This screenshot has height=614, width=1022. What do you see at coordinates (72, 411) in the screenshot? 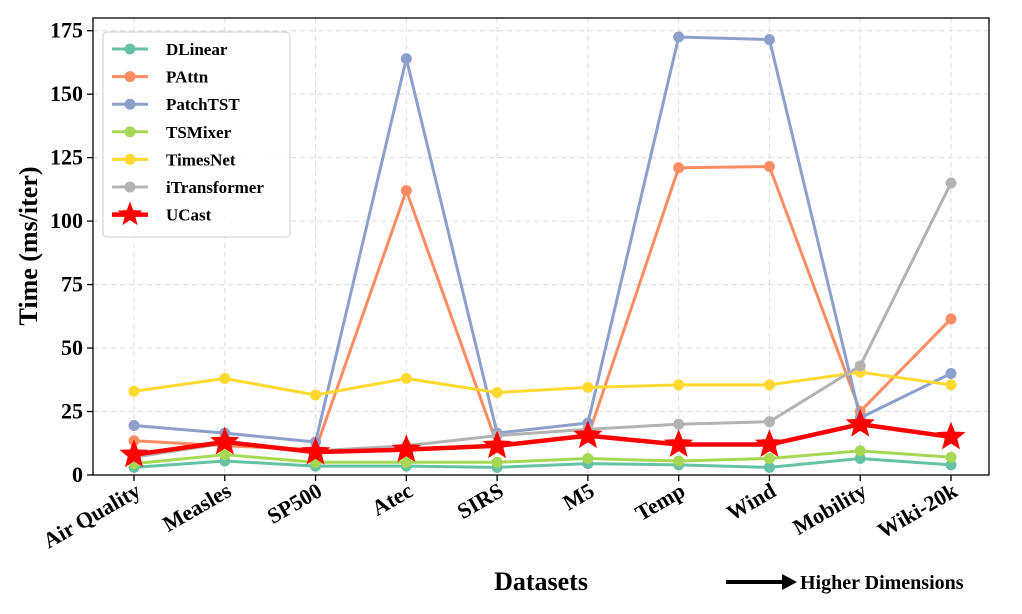
I see `y-tick-label: 25` at bounding box center [72, 411].